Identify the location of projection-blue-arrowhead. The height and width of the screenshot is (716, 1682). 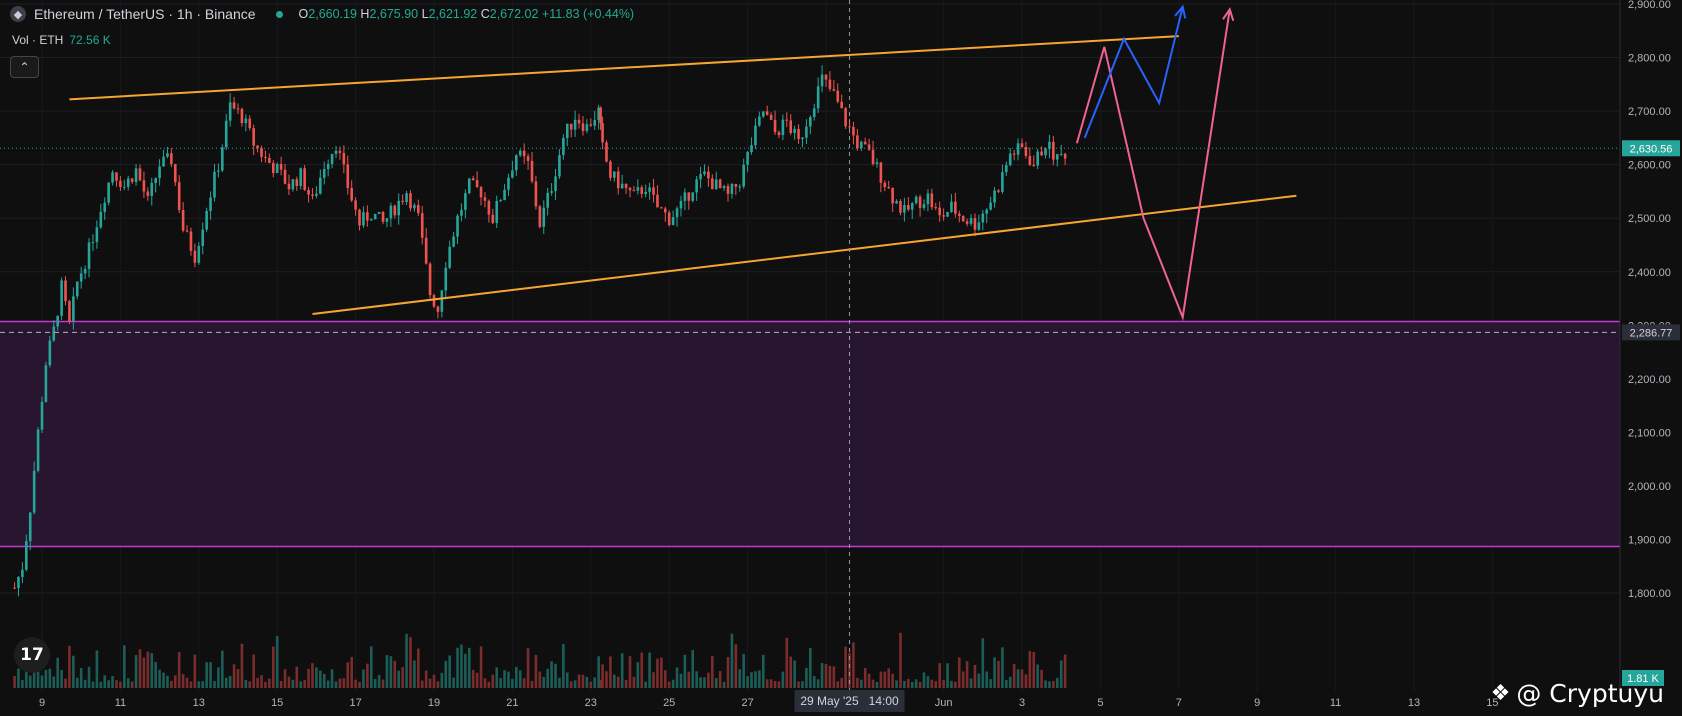
(1180, 11).